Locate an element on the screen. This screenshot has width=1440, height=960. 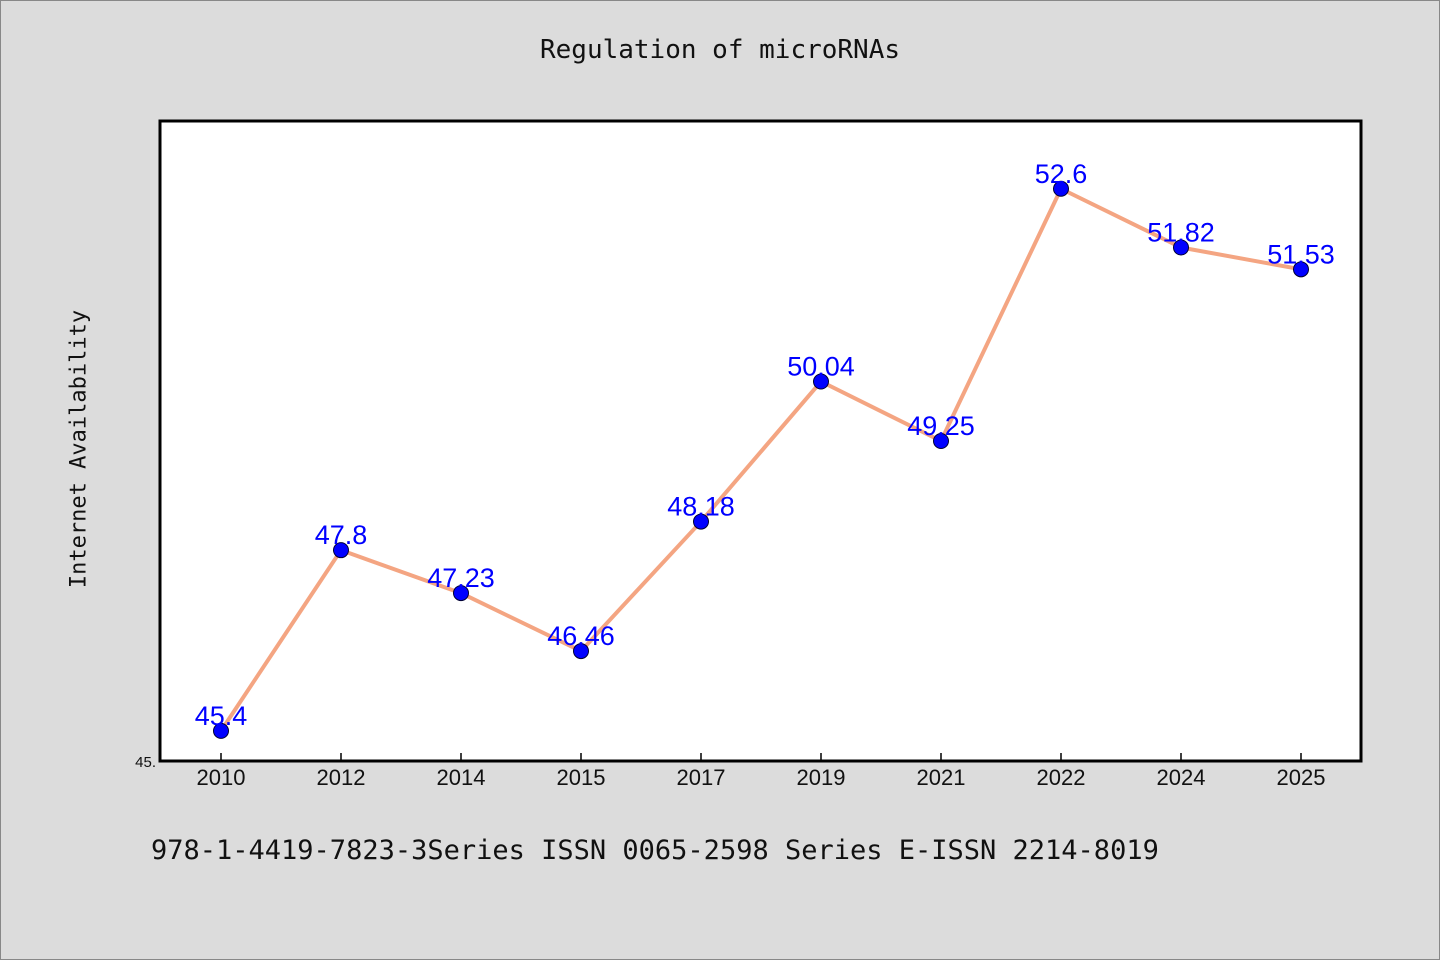
x-tick-label: 2024 is located at coordinates (1181, 777).